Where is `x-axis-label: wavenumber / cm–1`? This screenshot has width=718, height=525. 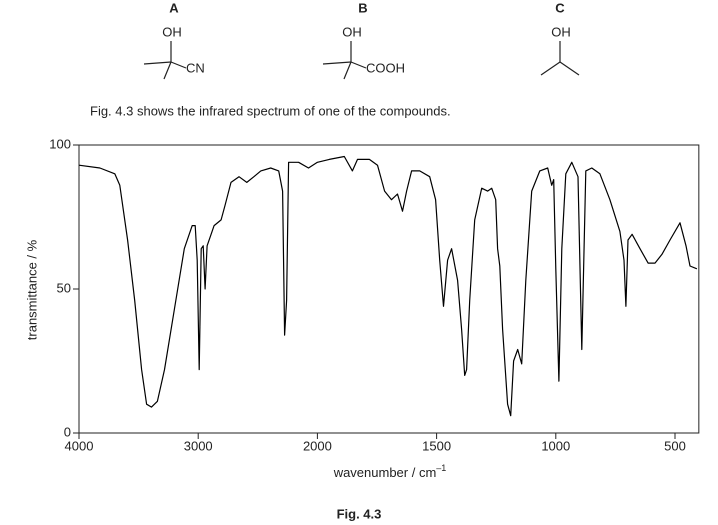 x-axis-label: wavenumber / cm–1 is located at coordinates (390, 471).